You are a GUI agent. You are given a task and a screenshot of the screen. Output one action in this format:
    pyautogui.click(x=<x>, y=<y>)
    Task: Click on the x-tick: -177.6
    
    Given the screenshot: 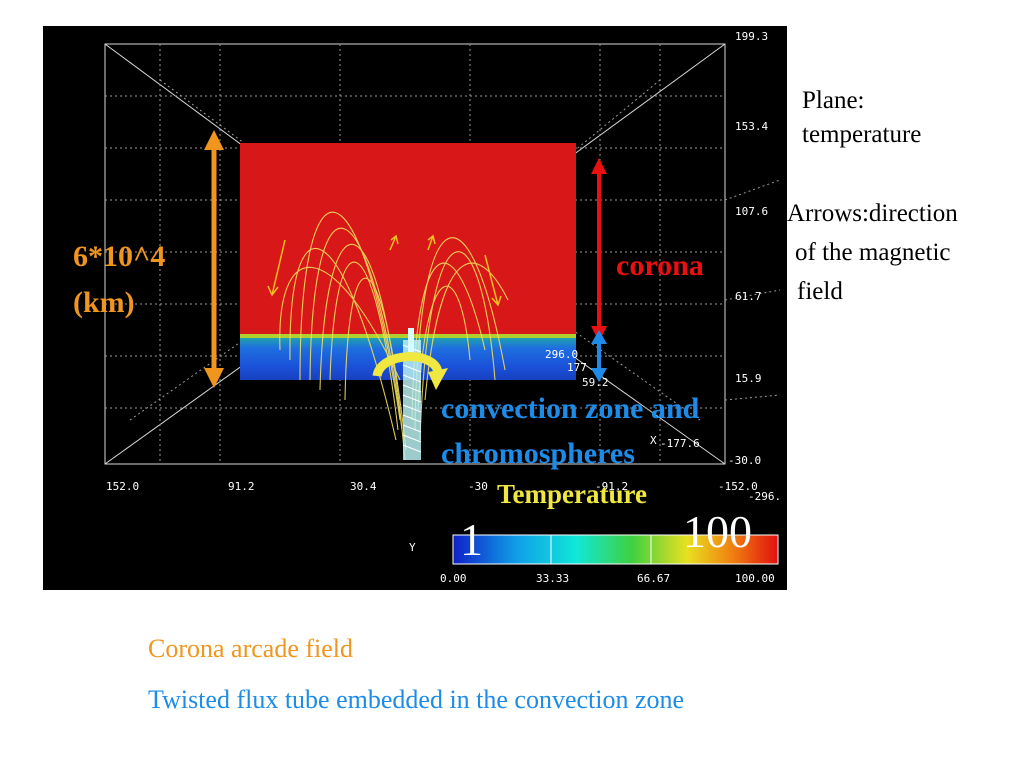 What is the action you would take?
    pyautogui.click(x=680, y=443)
    